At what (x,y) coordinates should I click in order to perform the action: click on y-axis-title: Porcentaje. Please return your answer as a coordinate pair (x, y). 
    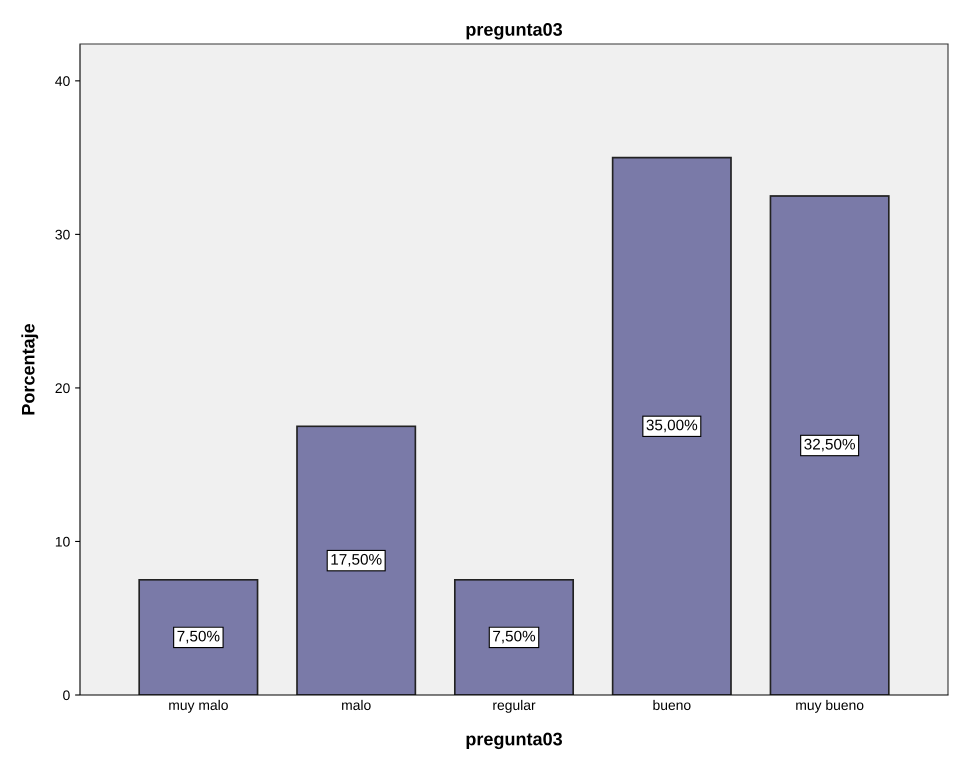
    Looking at the image, I should click on (29, 369).